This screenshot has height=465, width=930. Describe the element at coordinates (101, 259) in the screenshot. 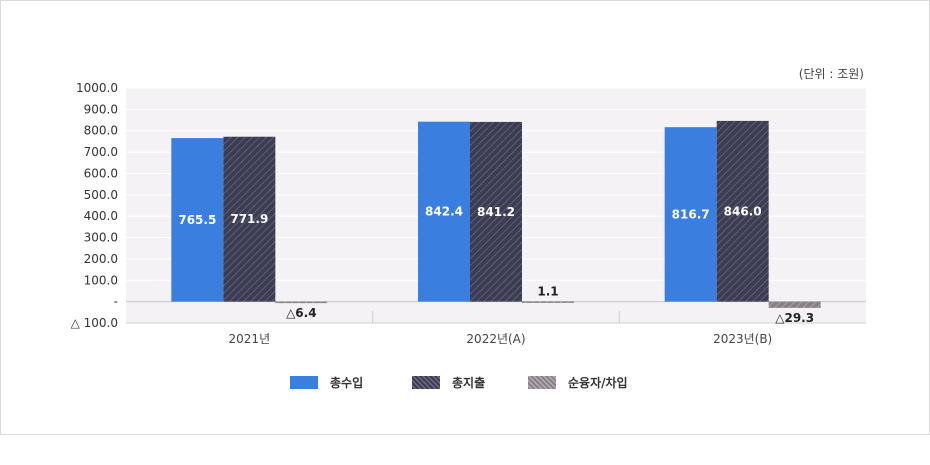

I see `y-tick-label: 200.0` at that location.